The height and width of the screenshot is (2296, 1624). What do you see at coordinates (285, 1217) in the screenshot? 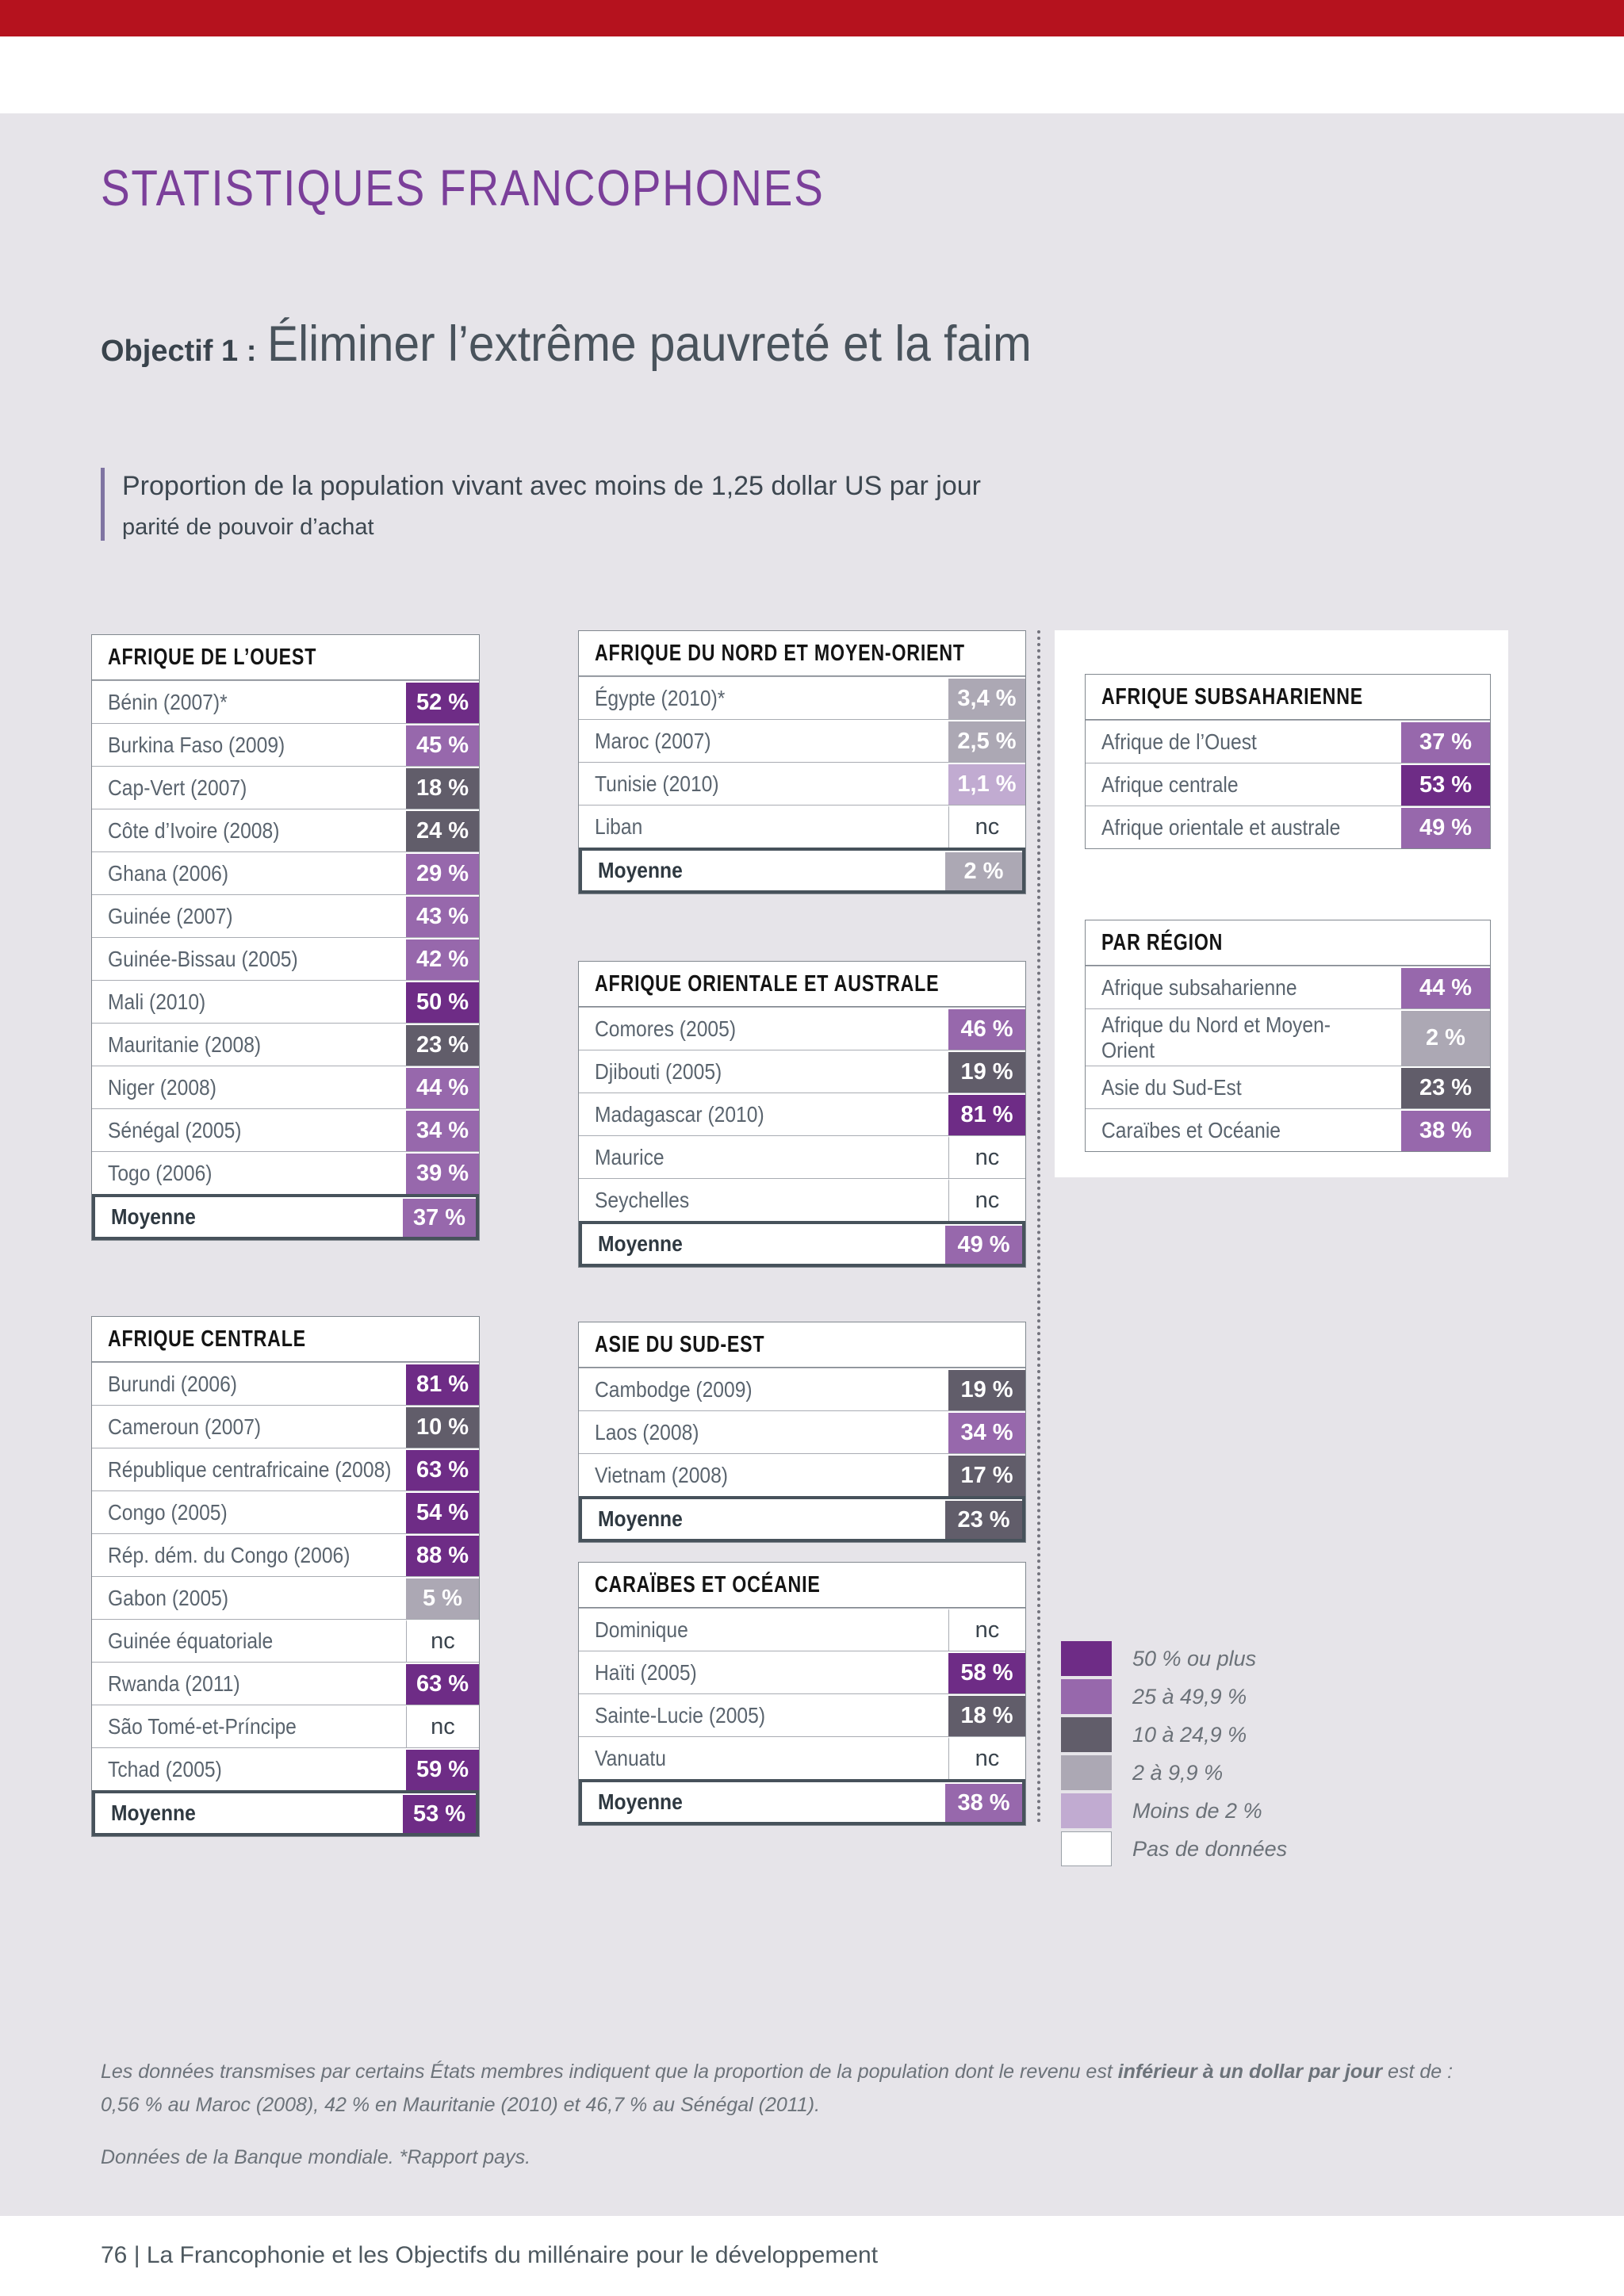
I see `table-row: Moyenne 37 %` at bounding box center [285, 1217].